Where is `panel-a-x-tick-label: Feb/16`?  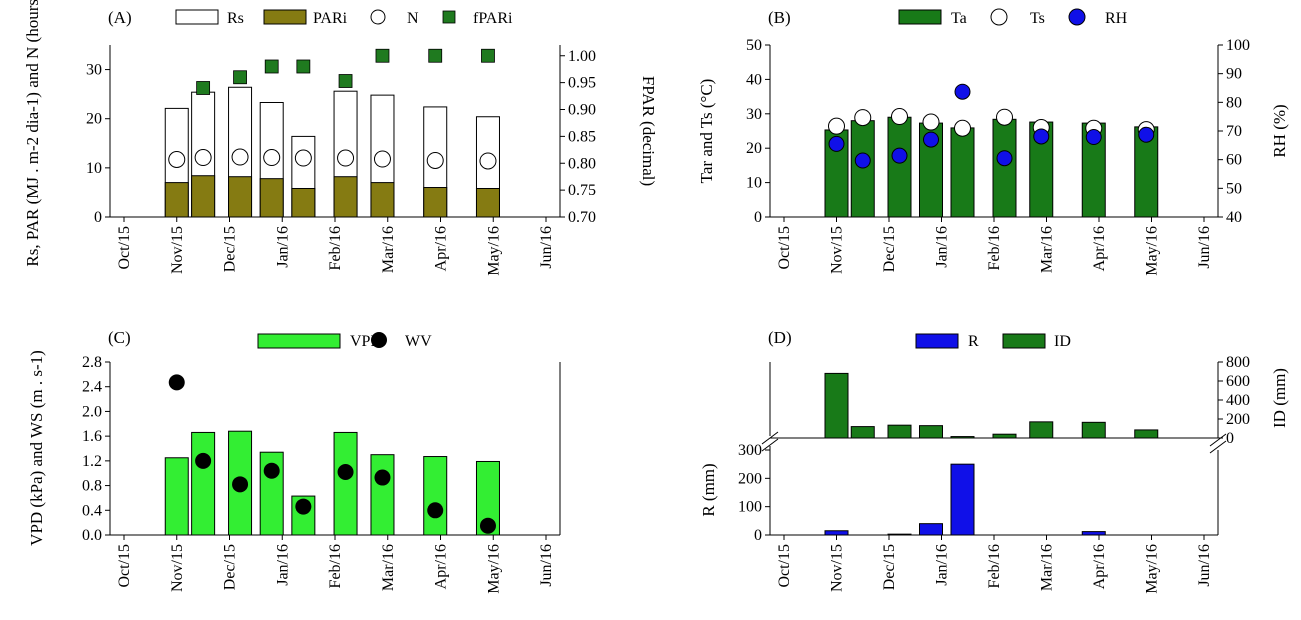 panel-a-x-tick-label: Feb/16 is located at coordinates (335, 248).